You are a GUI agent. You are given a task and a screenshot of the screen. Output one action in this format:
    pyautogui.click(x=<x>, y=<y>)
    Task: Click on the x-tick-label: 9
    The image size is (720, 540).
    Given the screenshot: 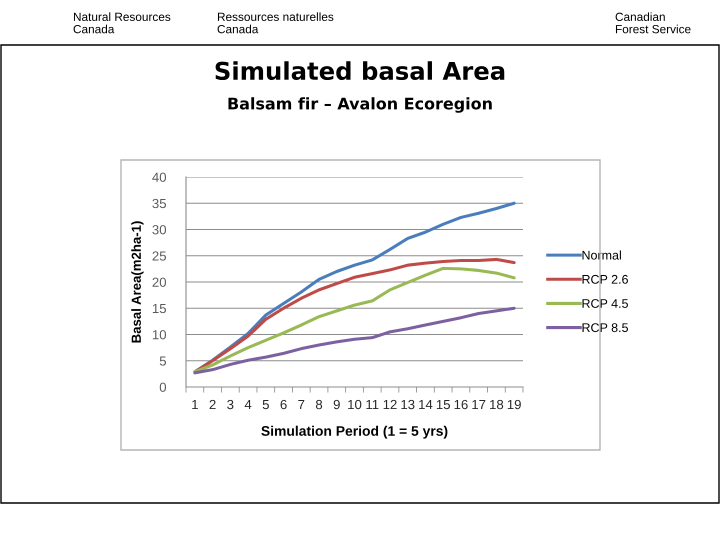 What is the action you would take?
    pyautogui.click(x=337, y=405)
    